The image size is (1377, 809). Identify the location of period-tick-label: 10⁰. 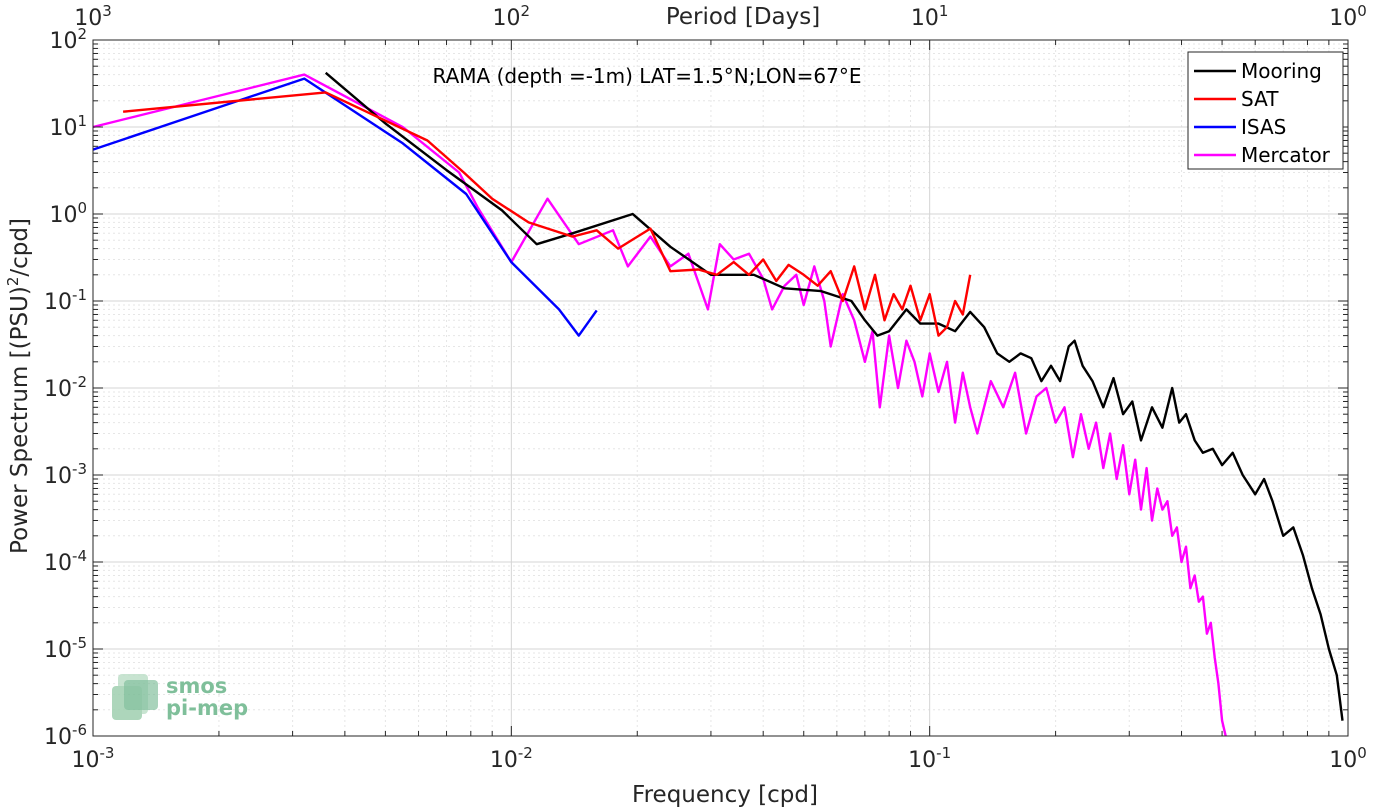
(1348, 16).